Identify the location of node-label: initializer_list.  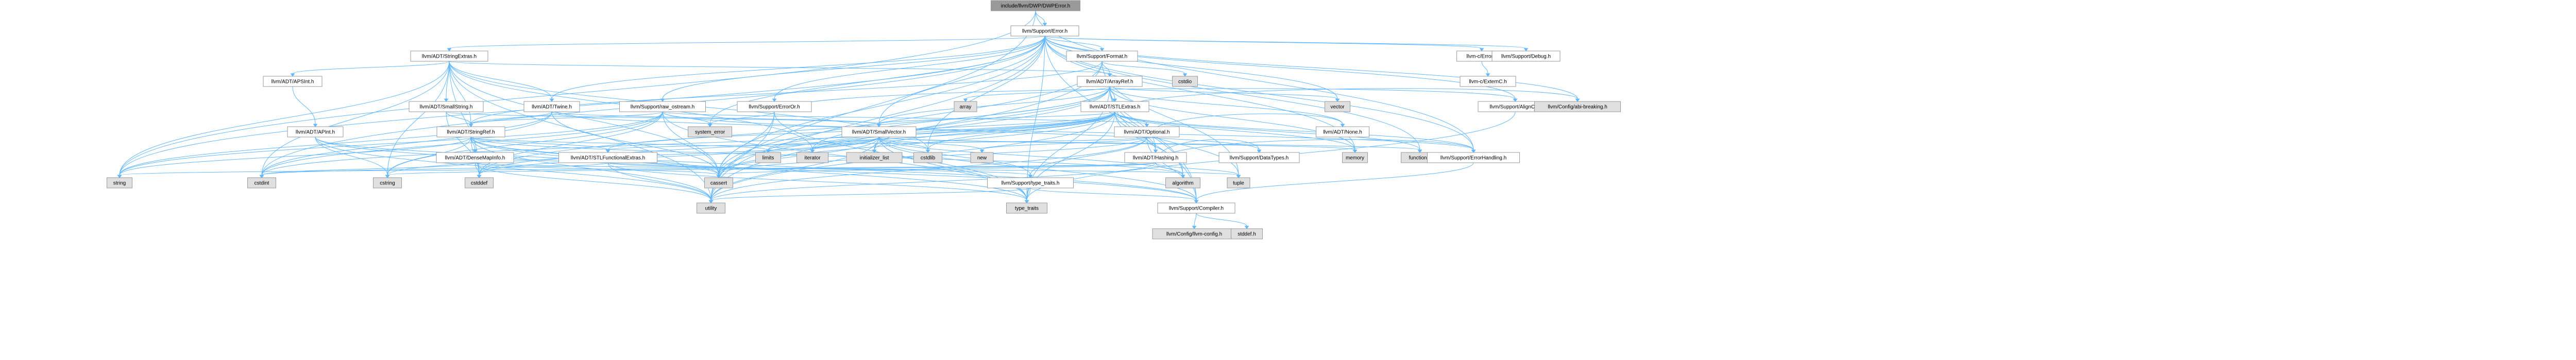
(875, 158).